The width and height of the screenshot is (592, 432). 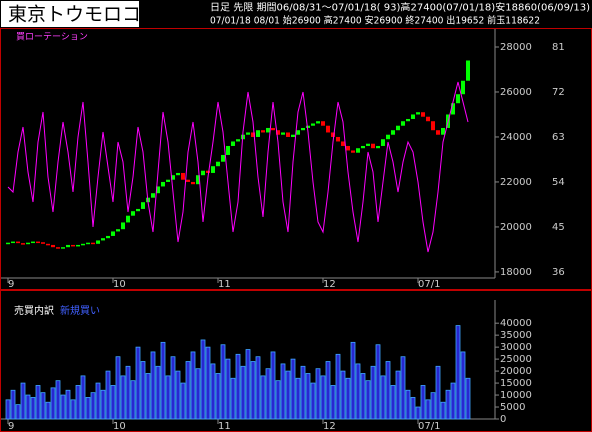 What do you see at coordinates (11, 426) in the screenshot?
I see `x-tick-label: 9` at bounding box center [11, 426].